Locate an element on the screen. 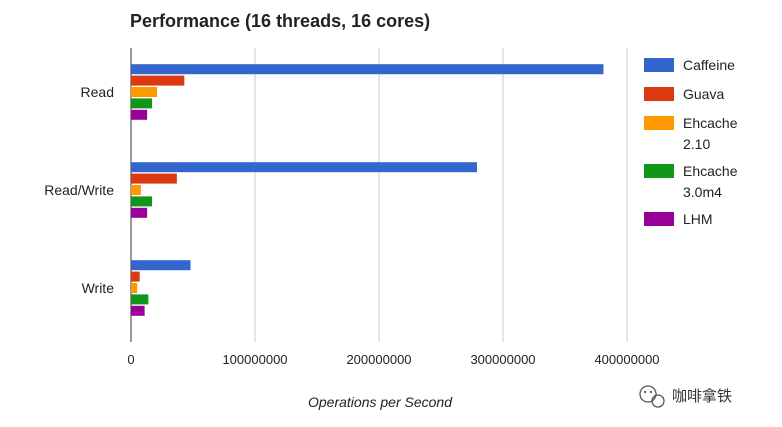 Image resolution: width=782 pixels, height=427 pixels. bar-ehcache-2-10-read is located at coordinates (144, 92).